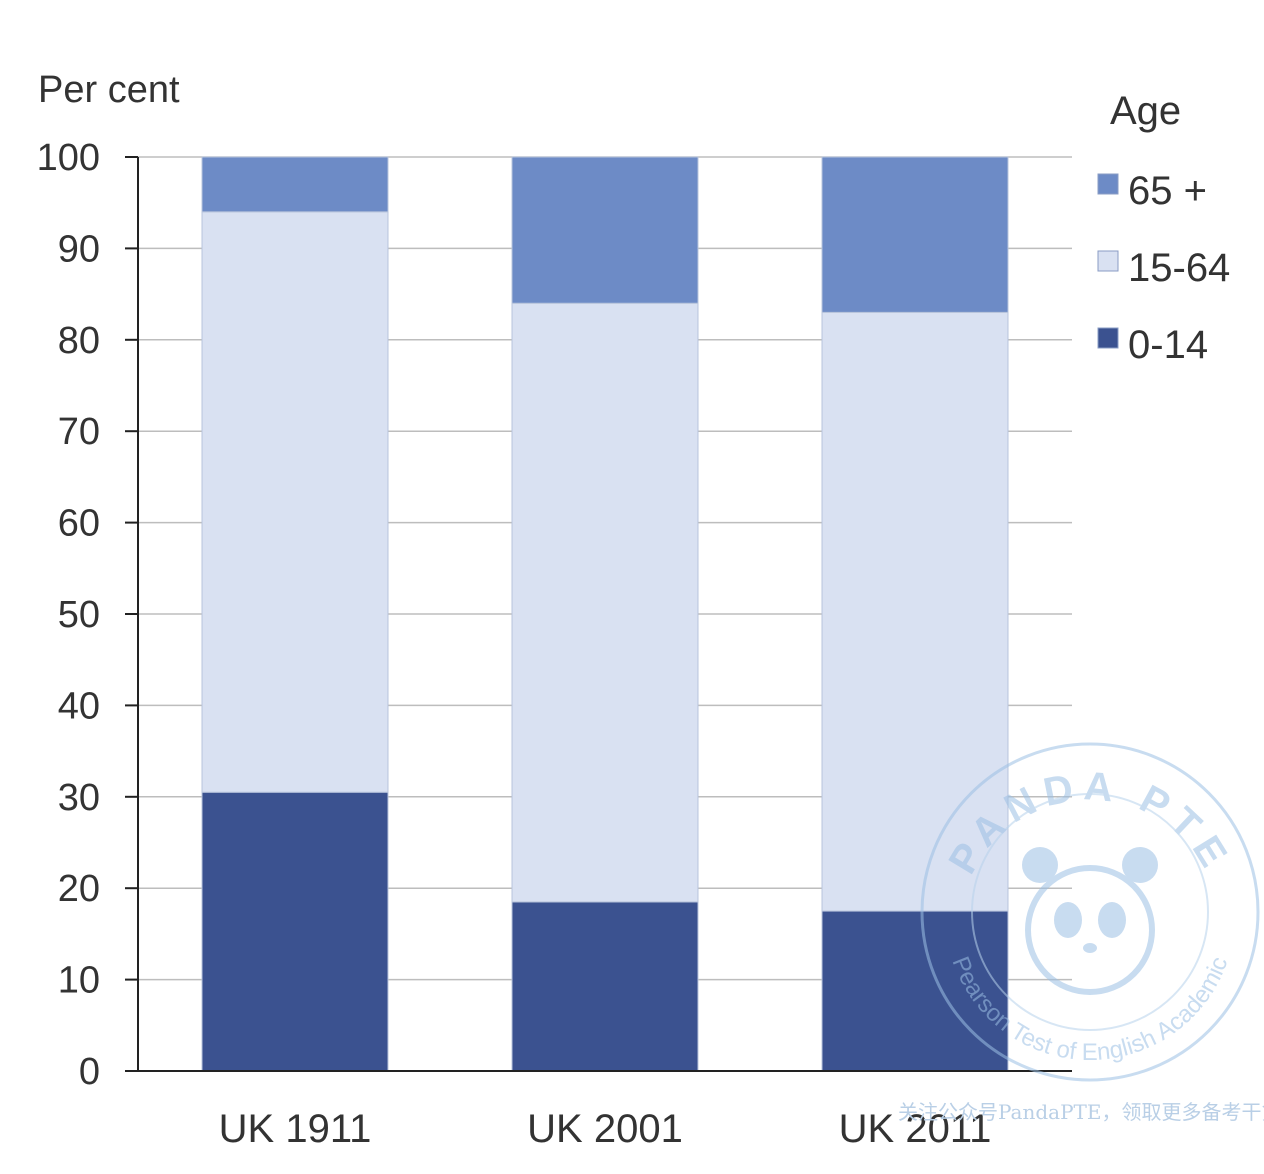 Image resolution: width=1264 pixels, height=1174 pixels. Describe the element at coordinates (79, 432) in the screenshot. I see `y-tick-label: 70` at that location.